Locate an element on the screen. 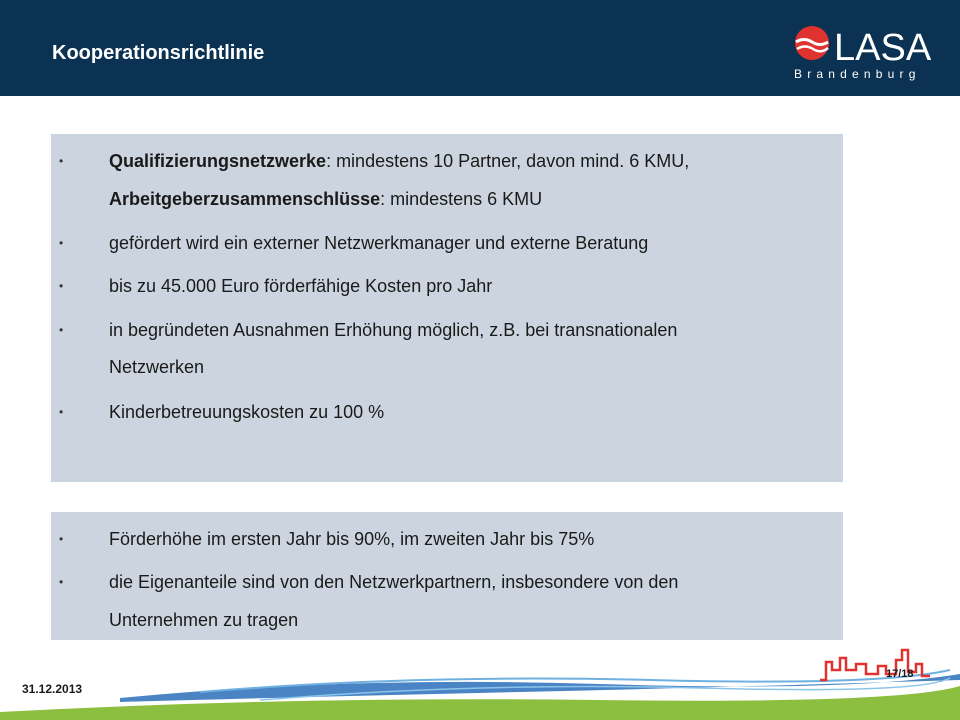  footer-decoration is located at coordinates (480, 684).